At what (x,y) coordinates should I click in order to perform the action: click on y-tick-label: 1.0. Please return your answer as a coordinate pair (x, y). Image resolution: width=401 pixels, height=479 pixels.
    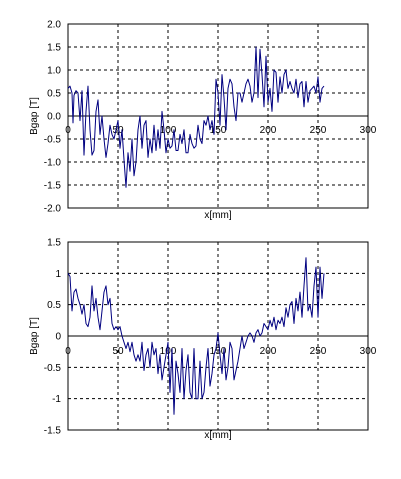
    Looking at the image, I should click on (54, 71).